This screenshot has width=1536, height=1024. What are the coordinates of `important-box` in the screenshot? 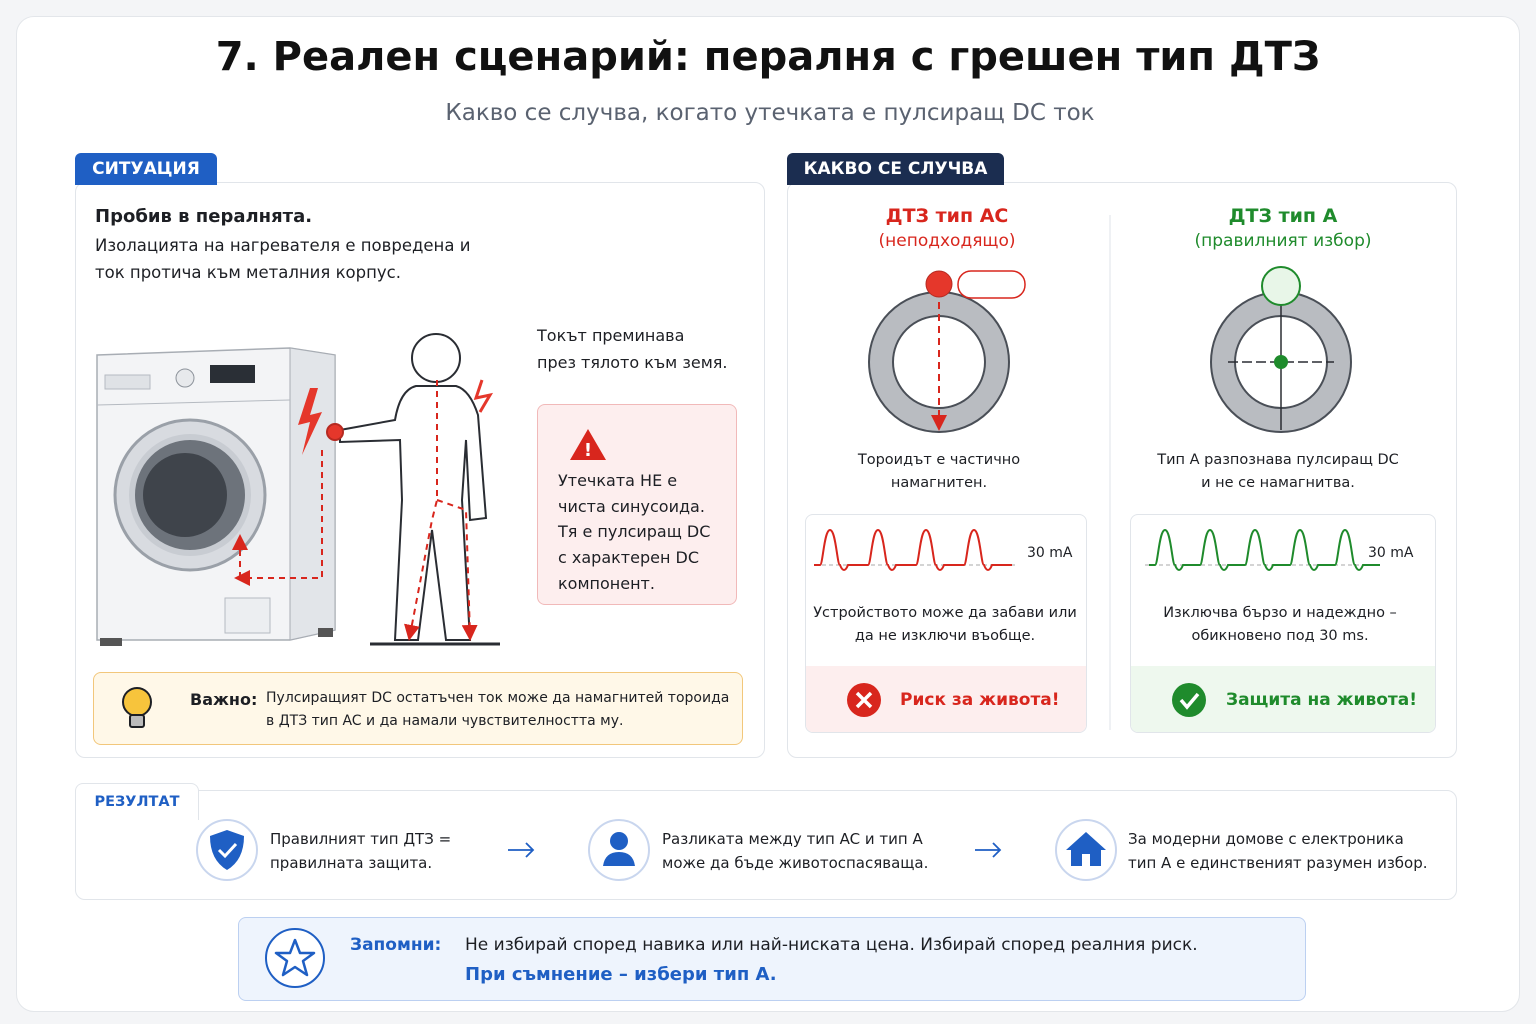 It's located at (418, 708).